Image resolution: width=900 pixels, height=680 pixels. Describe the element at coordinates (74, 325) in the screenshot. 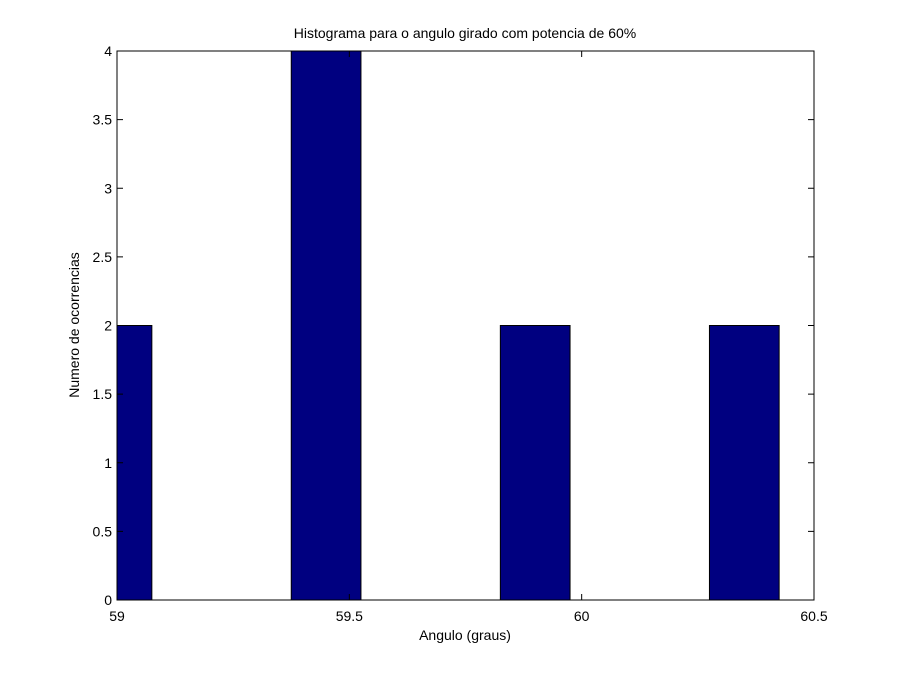

I see `y-axis-label: Numero de ocorrencias` at that location.